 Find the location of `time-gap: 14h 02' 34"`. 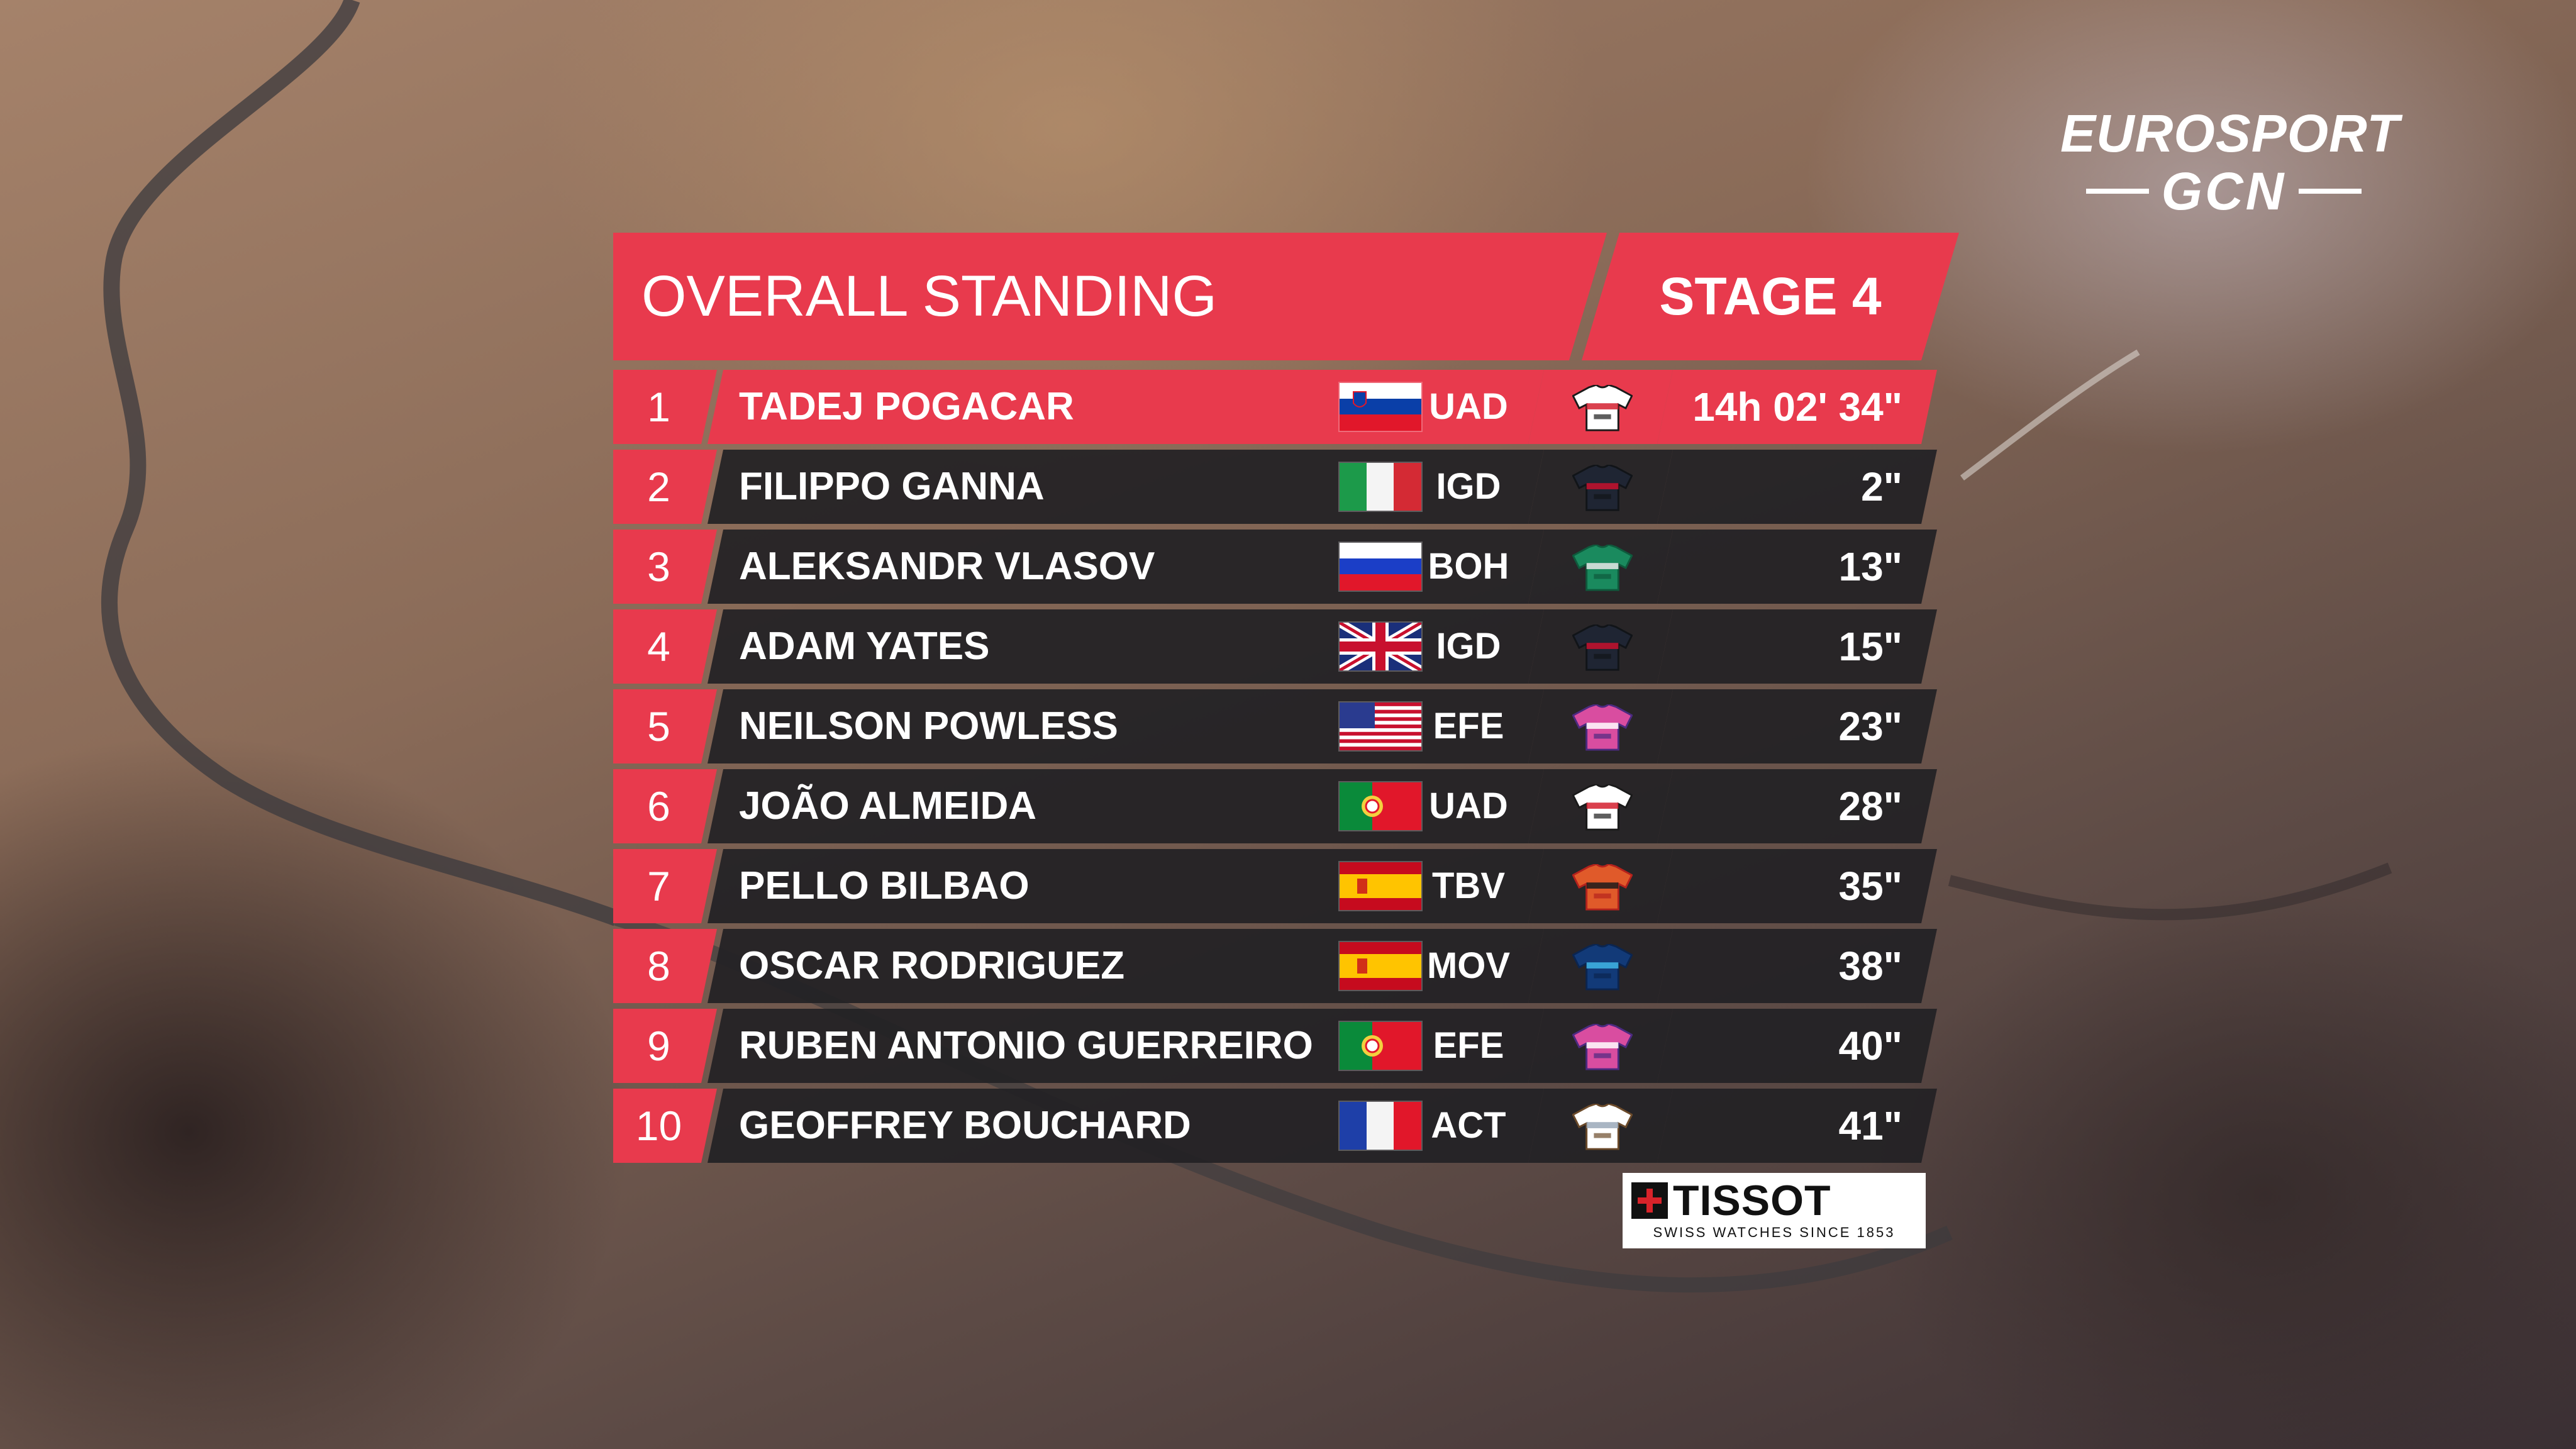

time-gap: 14h 02' 34" is located at coordinates (1797, 407).